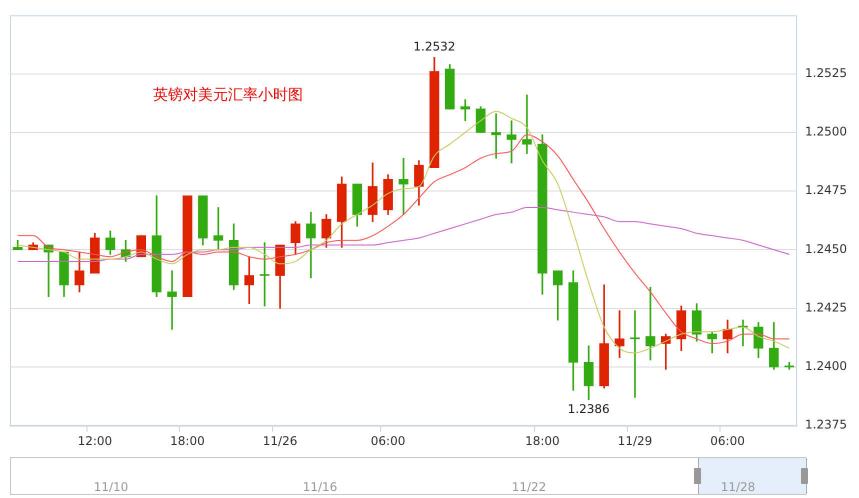 The height and width of the screenshot is (498, 859). What do you see at coordinates (826, 425) in the screenshot?
I see `y-tick-label: 1.2375` at bounding box center [826, 425].